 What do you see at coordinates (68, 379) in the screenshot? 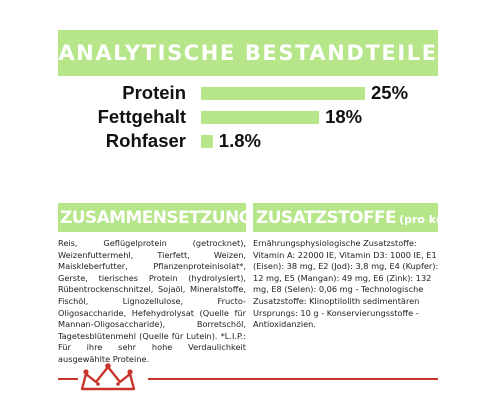
I see `footer-line-left` at bounding box center [68, 379].